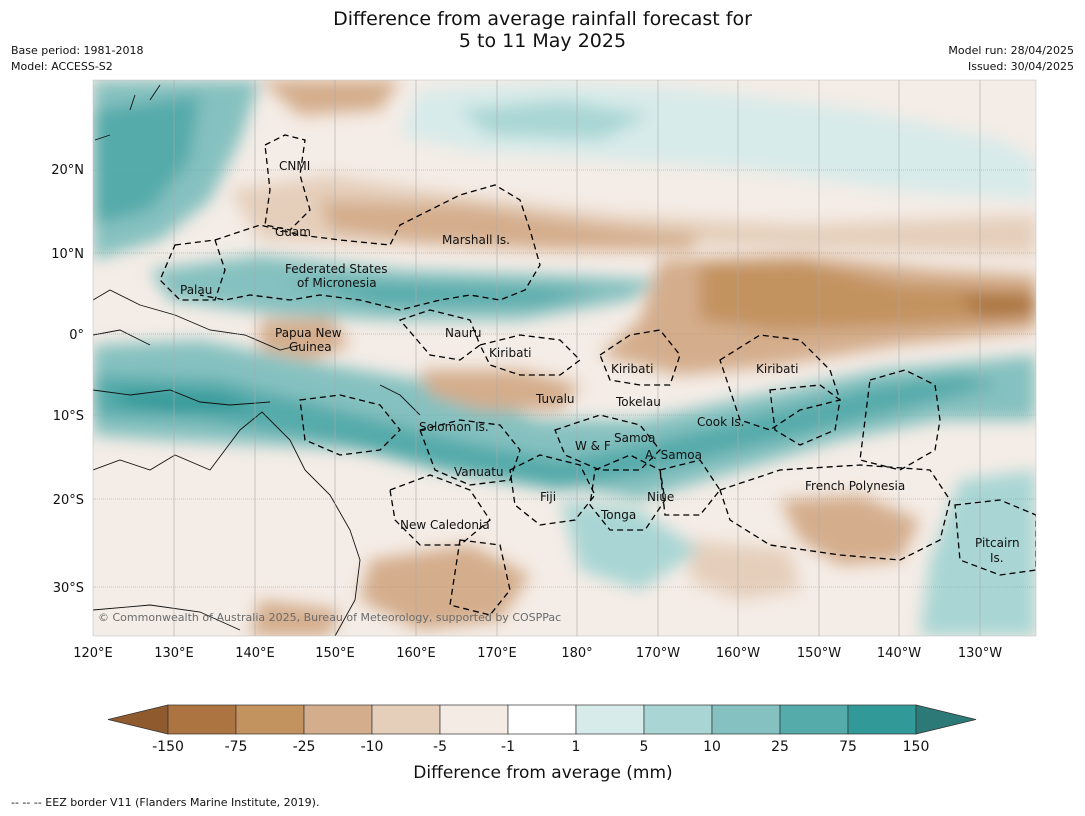  Describe the element at coordinates (463, 333) in the screenshot. I see `label-nauru: Nauru` at that location.